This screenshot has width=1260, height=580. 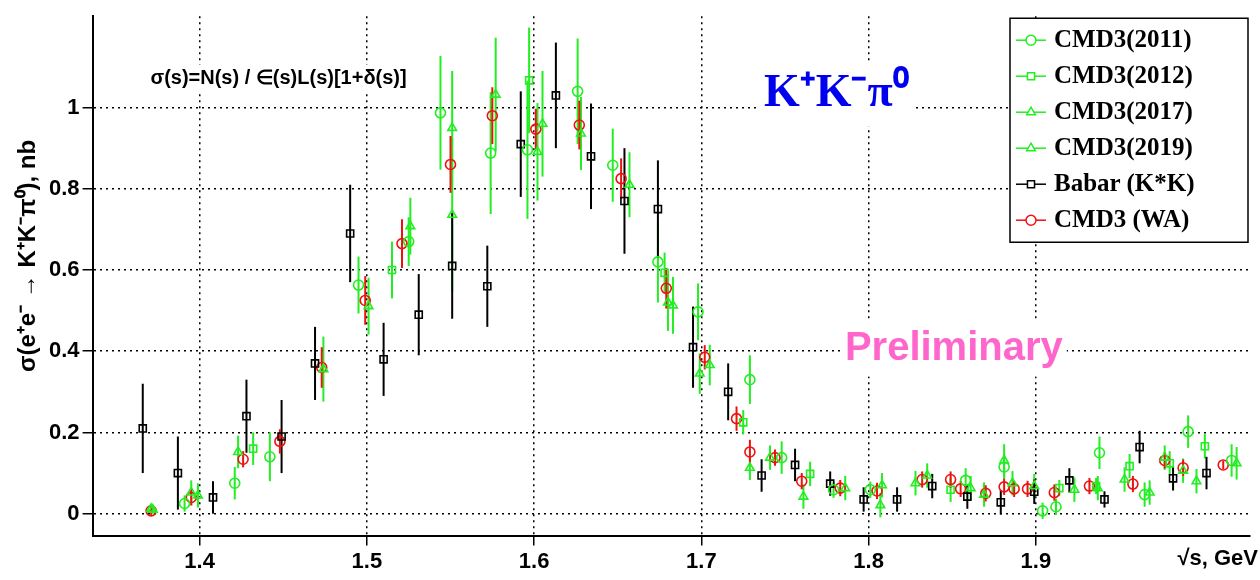 I want to click on legend-label: CMD3(2019), so click(x=1123, y=146).